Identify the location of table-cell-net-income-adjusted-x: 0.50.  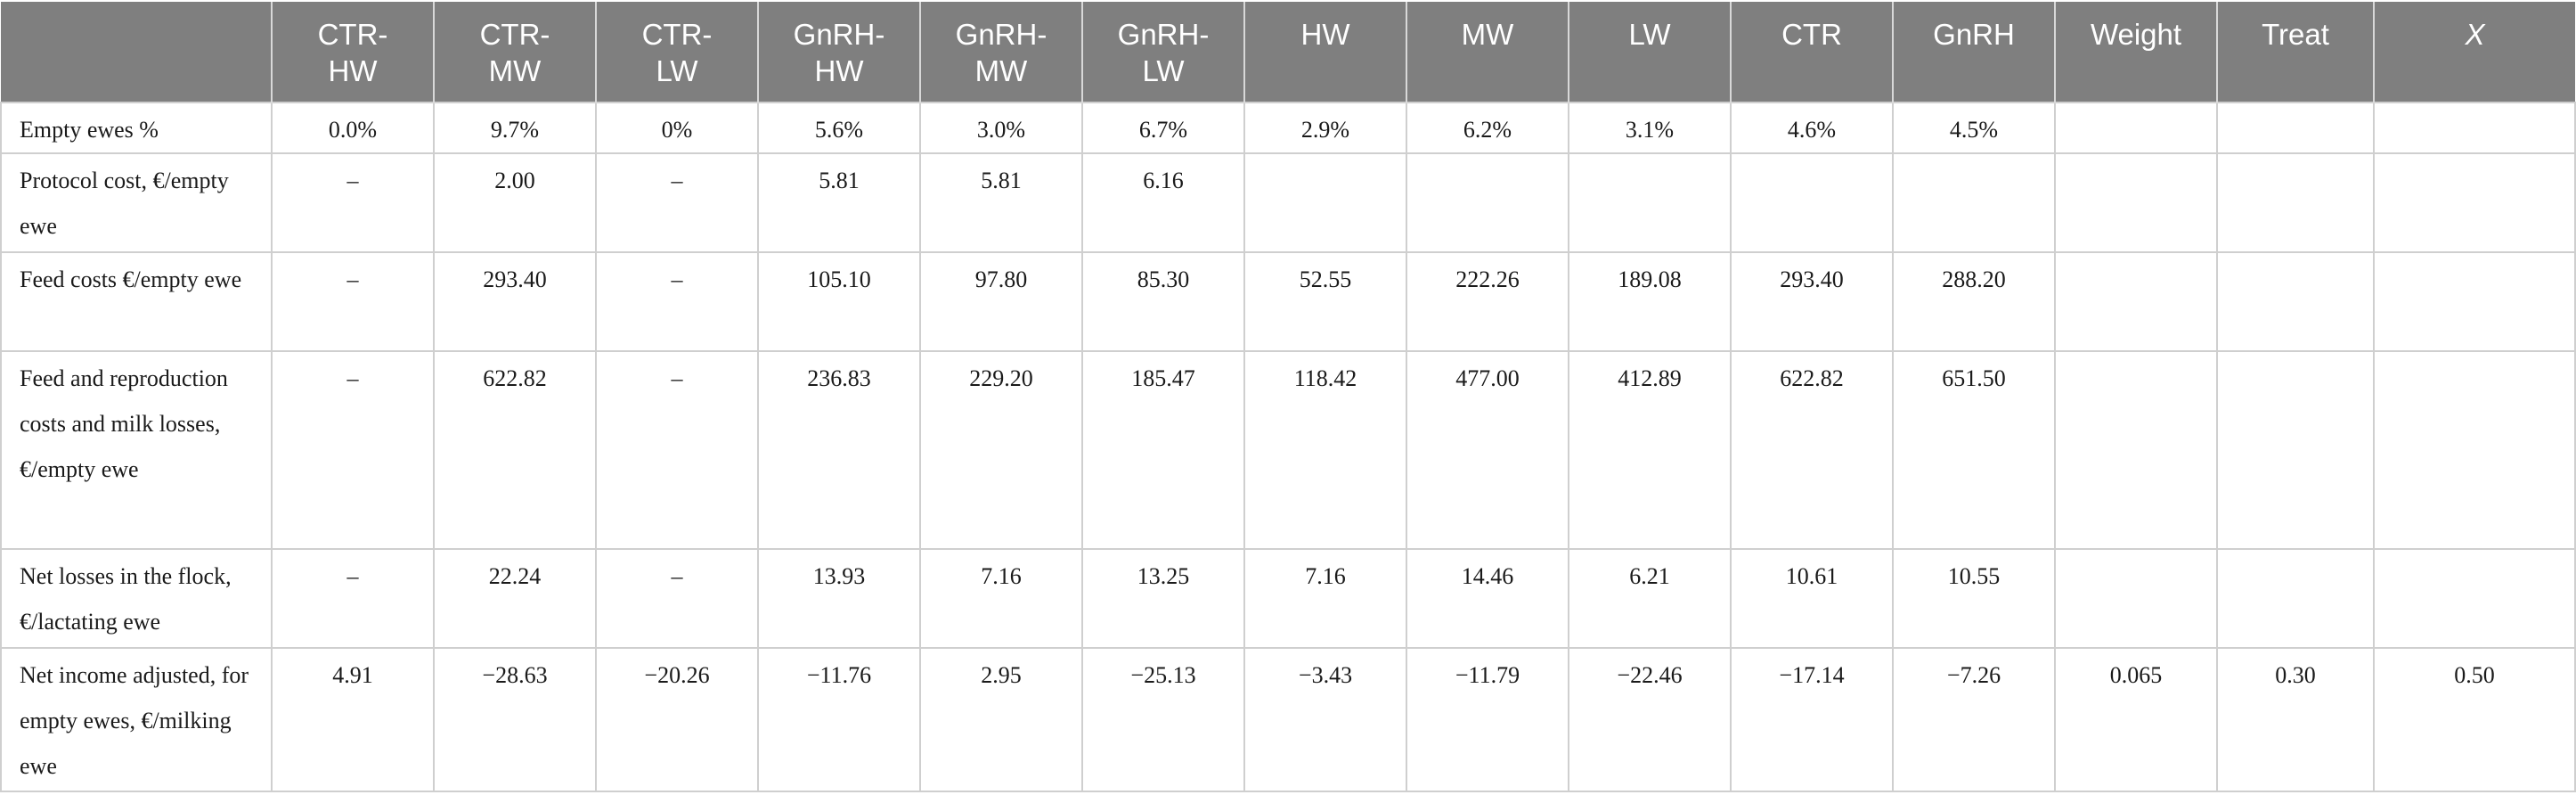
(2475, 719).